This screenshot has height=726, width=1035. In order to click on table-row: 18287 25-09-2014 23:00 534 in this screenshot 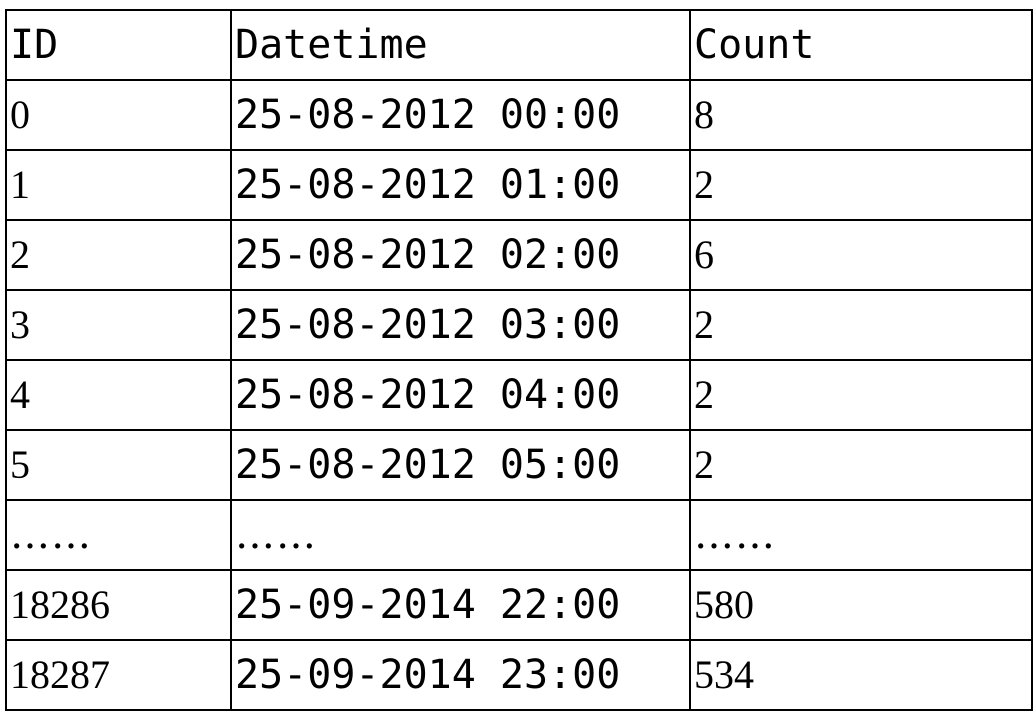, I will do `click(519, 675)`.